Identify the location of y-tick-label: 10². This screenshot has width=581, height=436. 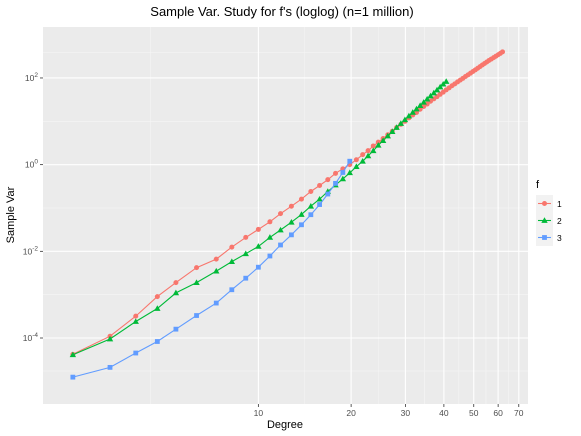
(31, 77).